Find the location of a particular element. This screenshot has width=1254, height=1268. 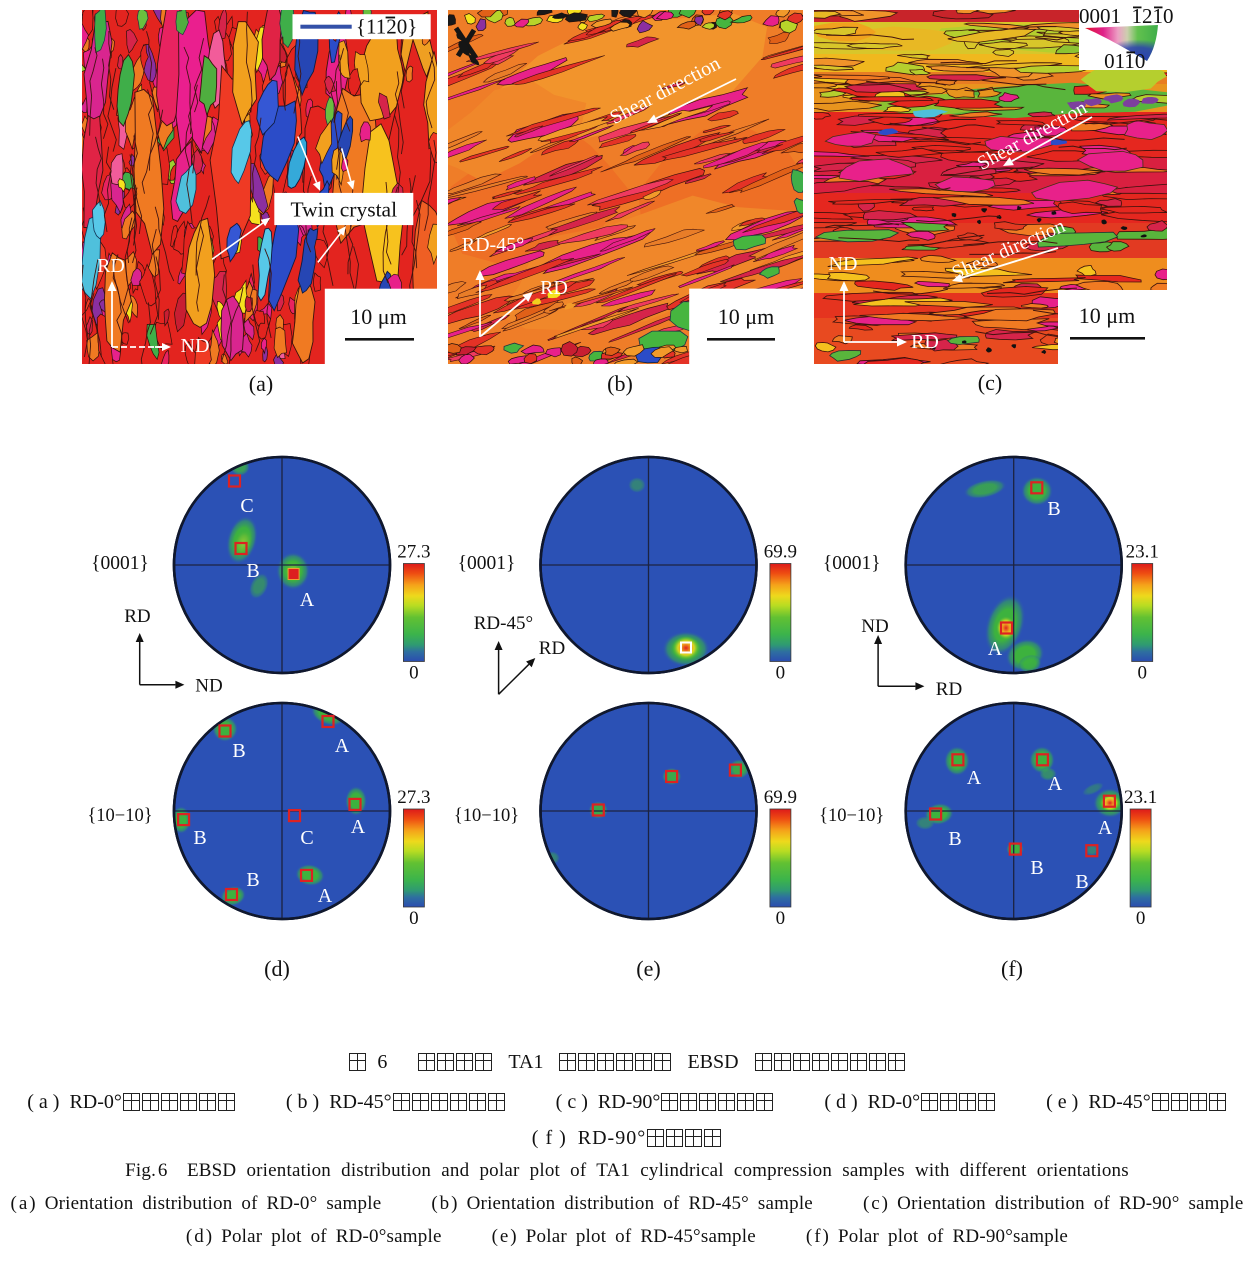

svg-text: {1120} is located at coordinates (386, 27).